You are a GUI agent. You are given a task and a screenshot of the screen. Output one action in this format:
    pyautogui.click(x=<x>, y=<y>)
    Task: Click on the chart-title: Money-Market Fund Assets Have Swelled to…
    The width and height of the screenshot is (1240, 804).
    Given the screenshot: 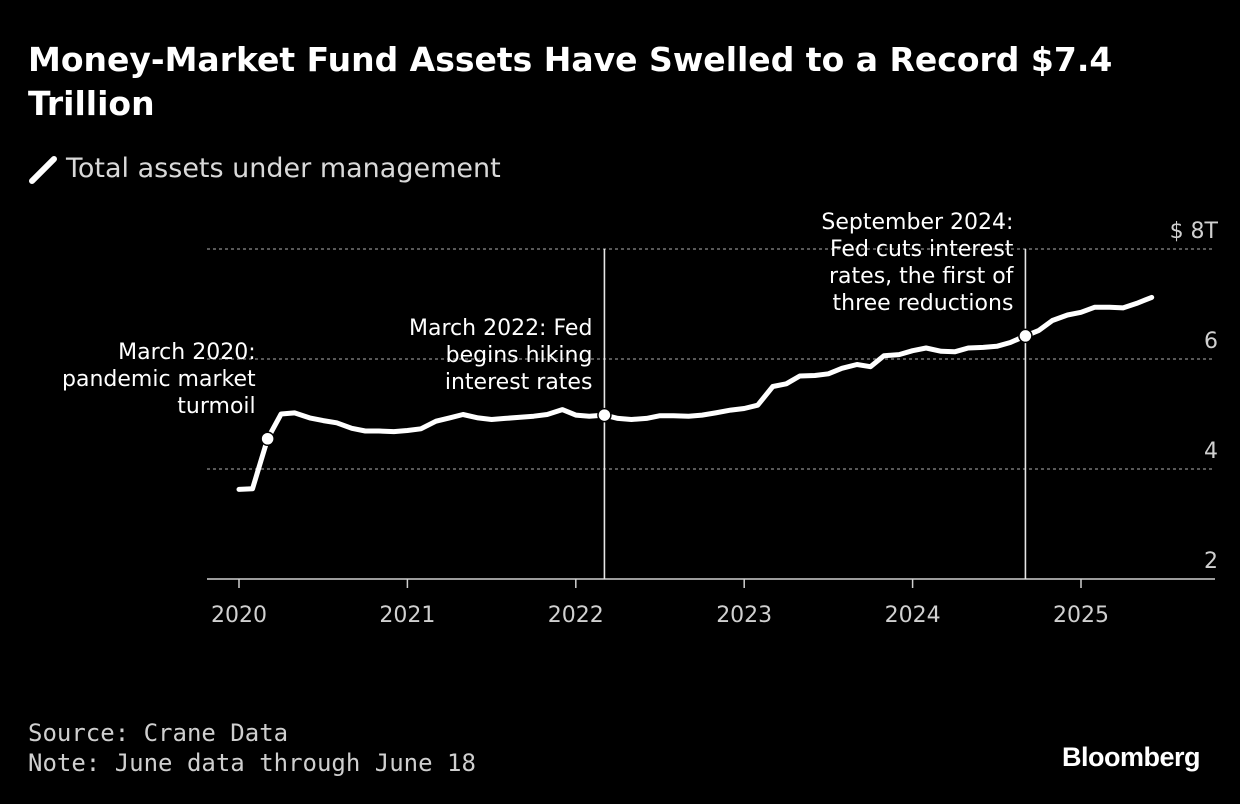 What is the action you would take?
    pyautogui.click(x=570, y=81)
    